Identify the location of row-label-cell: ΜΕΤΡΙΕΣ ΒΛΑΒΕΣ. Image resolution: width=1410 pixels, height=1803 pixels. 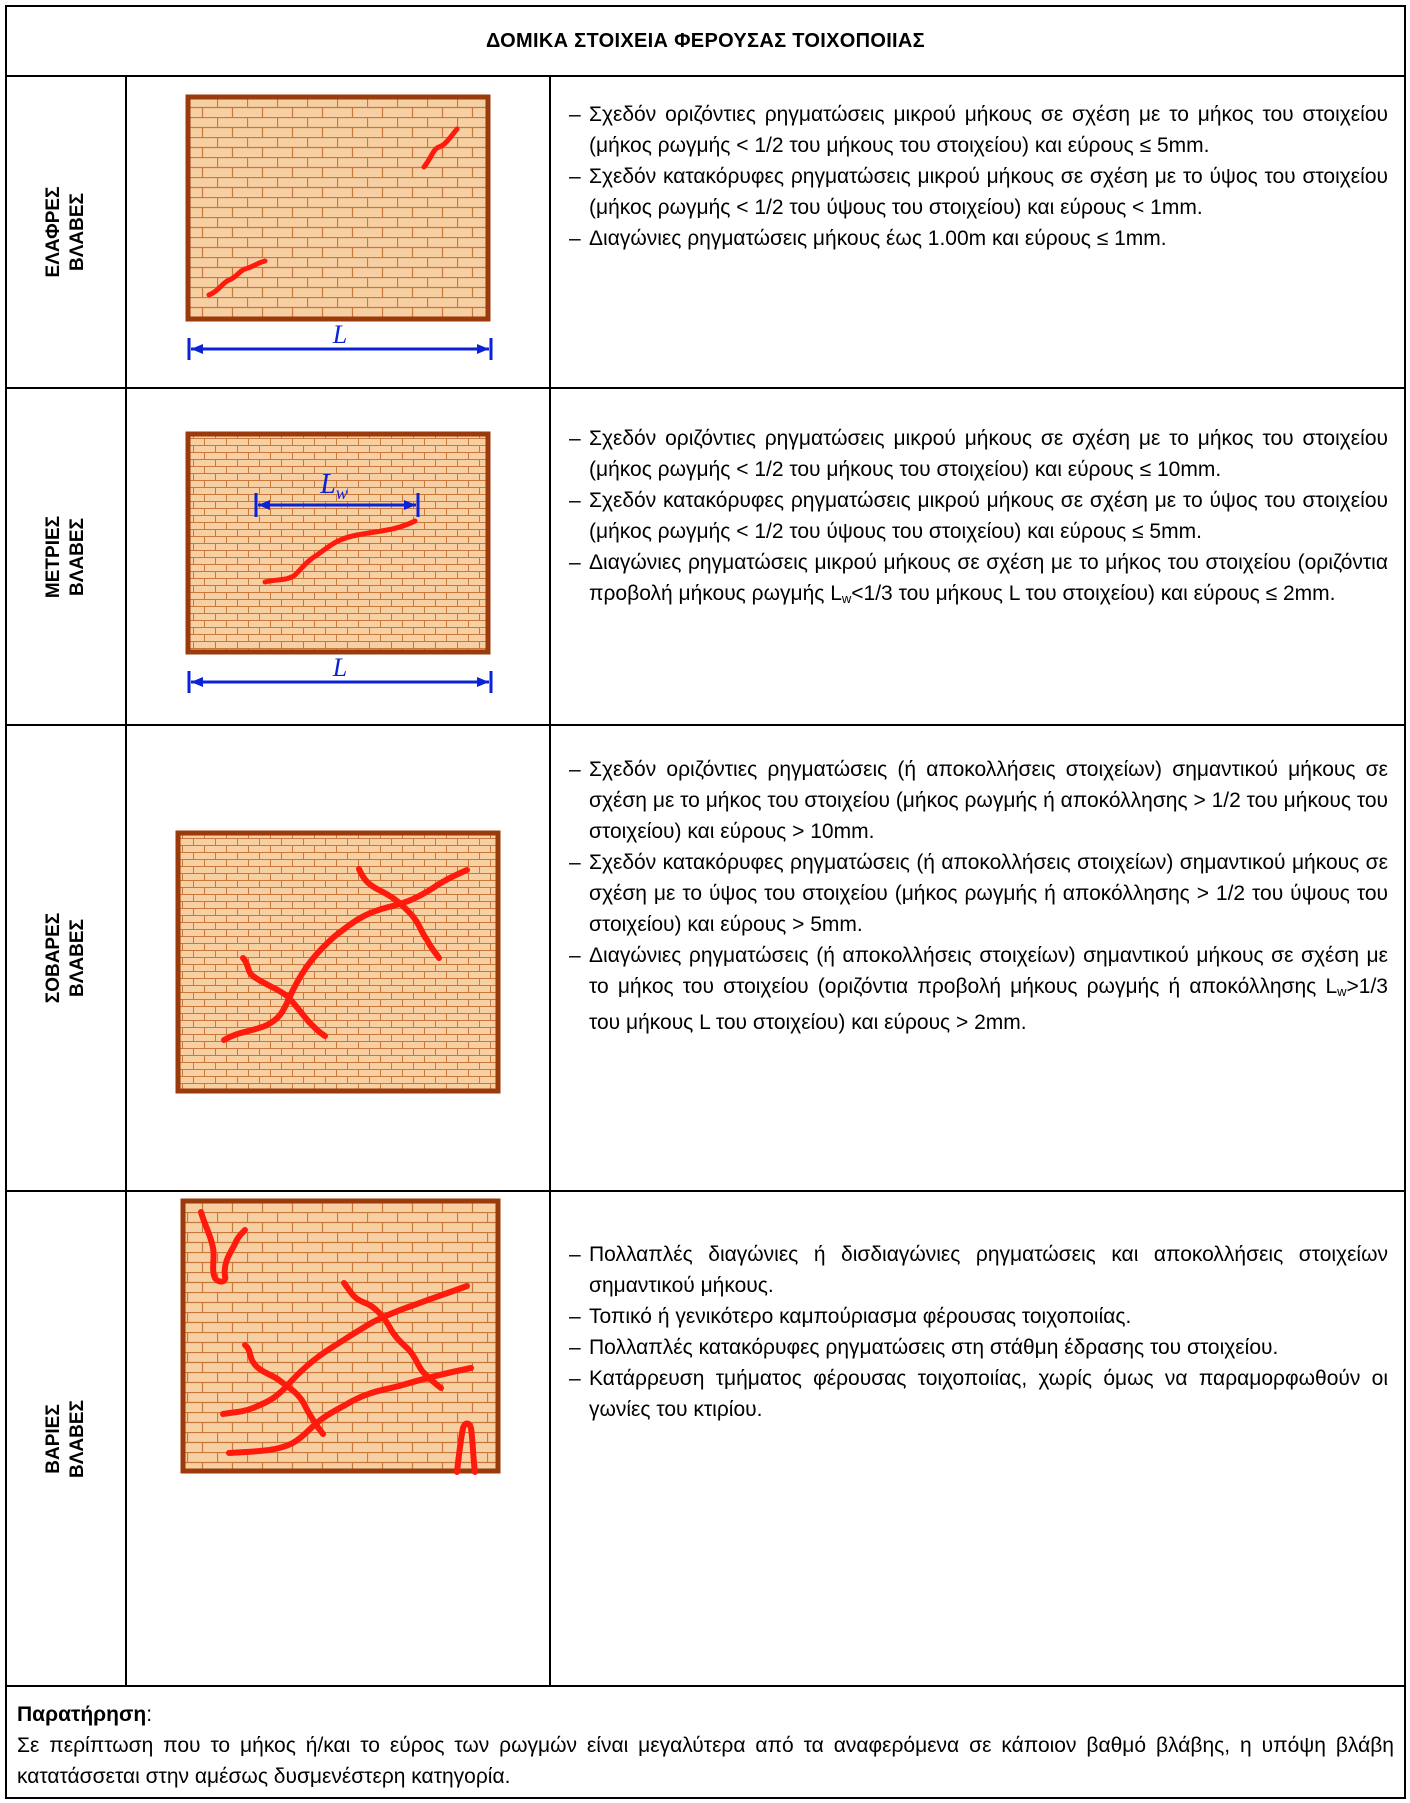
(67, 556).